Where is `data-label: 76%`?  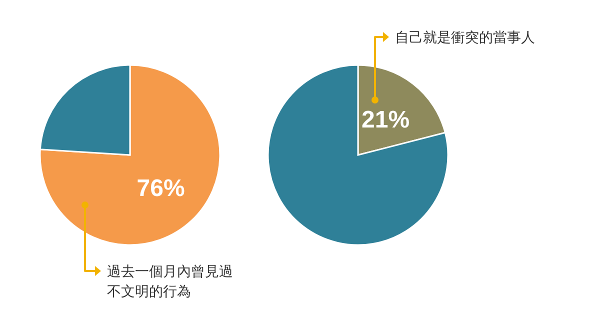 data-label: 76% is located at coordinates (160, 188).